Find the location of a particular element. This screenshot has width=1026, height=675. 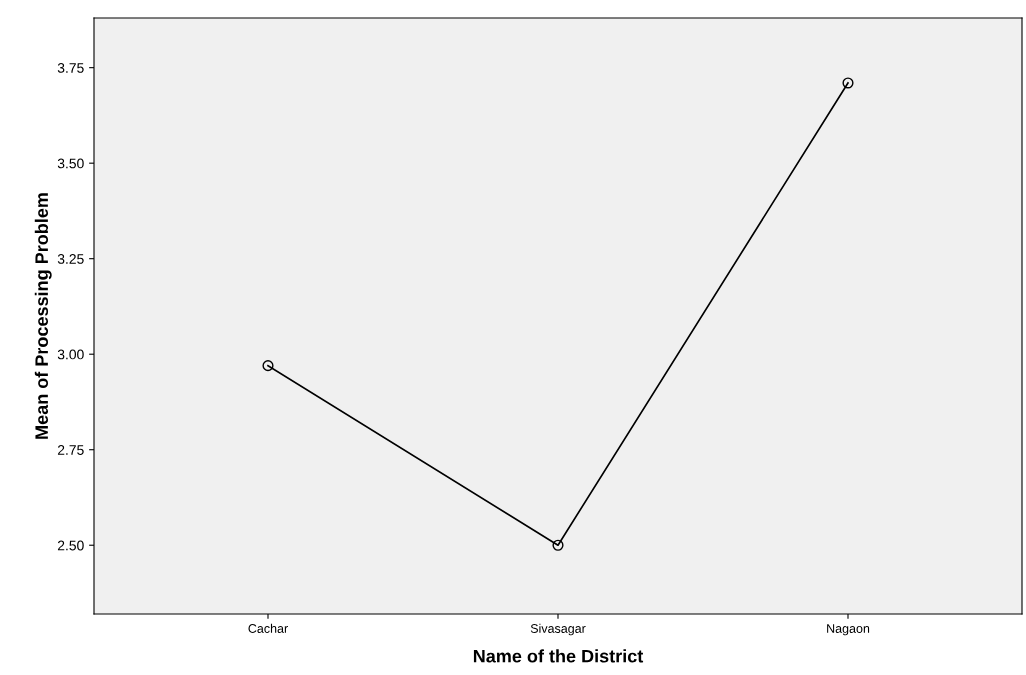

x-tick-label: Nagaon is located at coordinates (848, 630).